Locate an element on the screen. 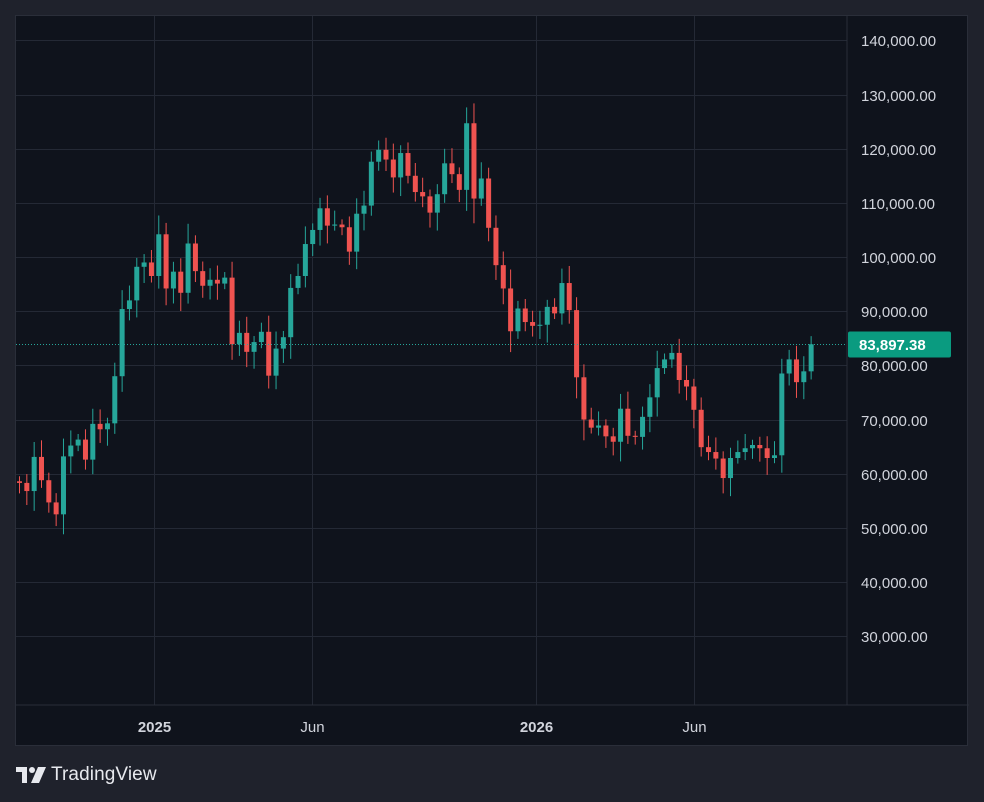  tradingview-brand: TradingView is located at coordinates (86, 775).